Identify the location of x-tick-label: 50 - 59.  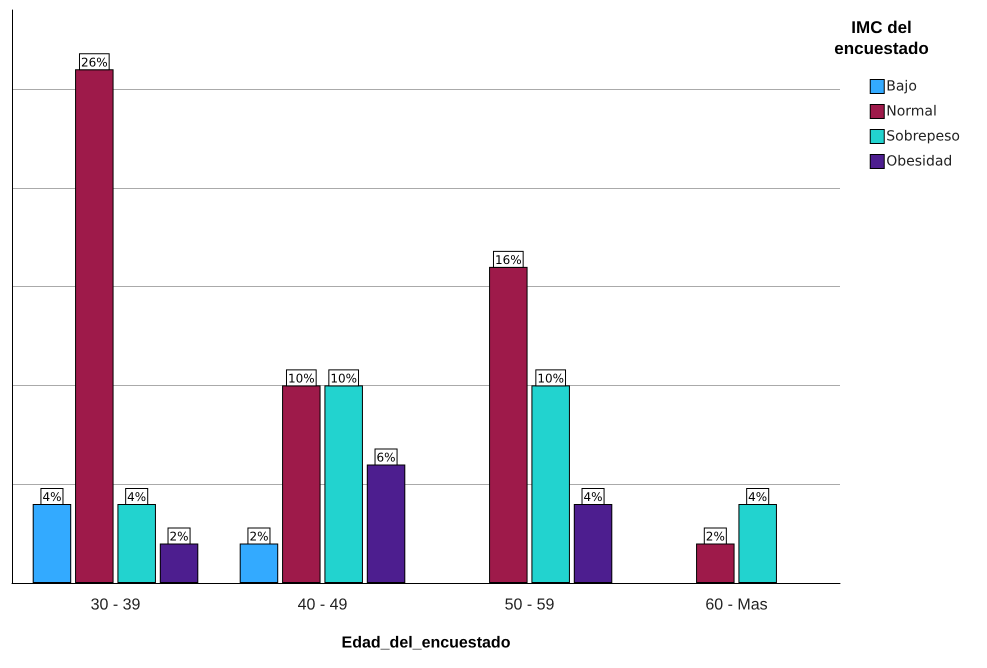
(529, 605).